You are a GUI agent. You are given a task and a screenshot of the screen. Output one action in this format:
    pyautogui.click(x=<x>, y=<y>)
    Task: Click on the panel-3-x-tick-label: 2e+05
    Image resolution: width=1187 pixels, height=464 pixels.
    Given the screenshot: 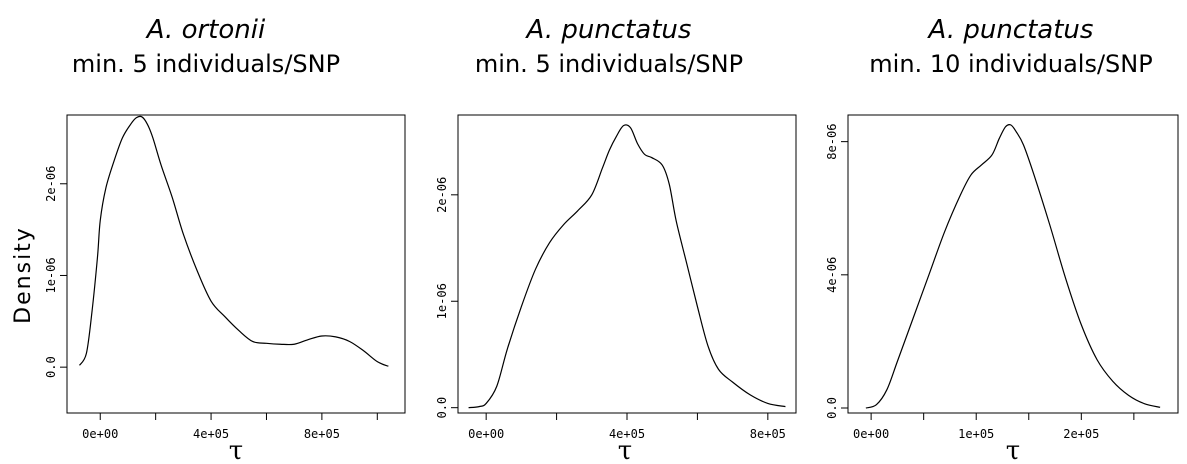 What is the action you would take?
    pyautogui.click(x=1081, y=434)
    